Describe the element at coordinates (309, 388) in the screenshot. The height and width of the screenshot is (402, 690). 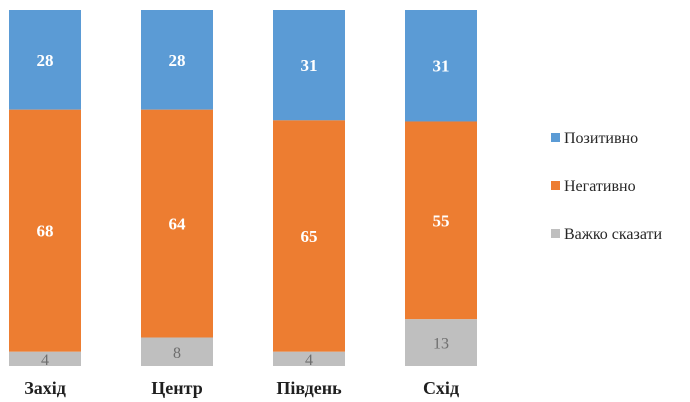
I see `category-label-3: Південь` at that location.